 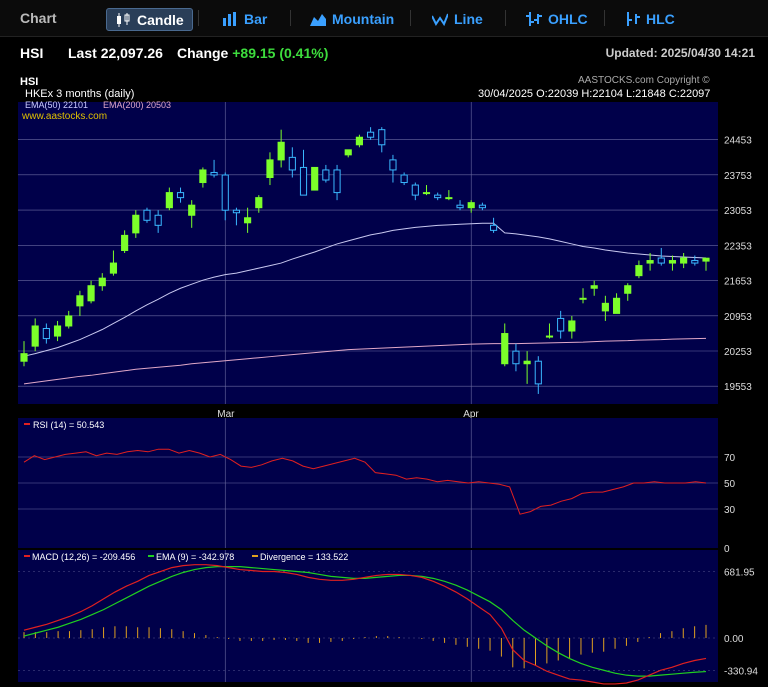 I want to click on last-value: 22,097.26, so click(x=131, y=53).